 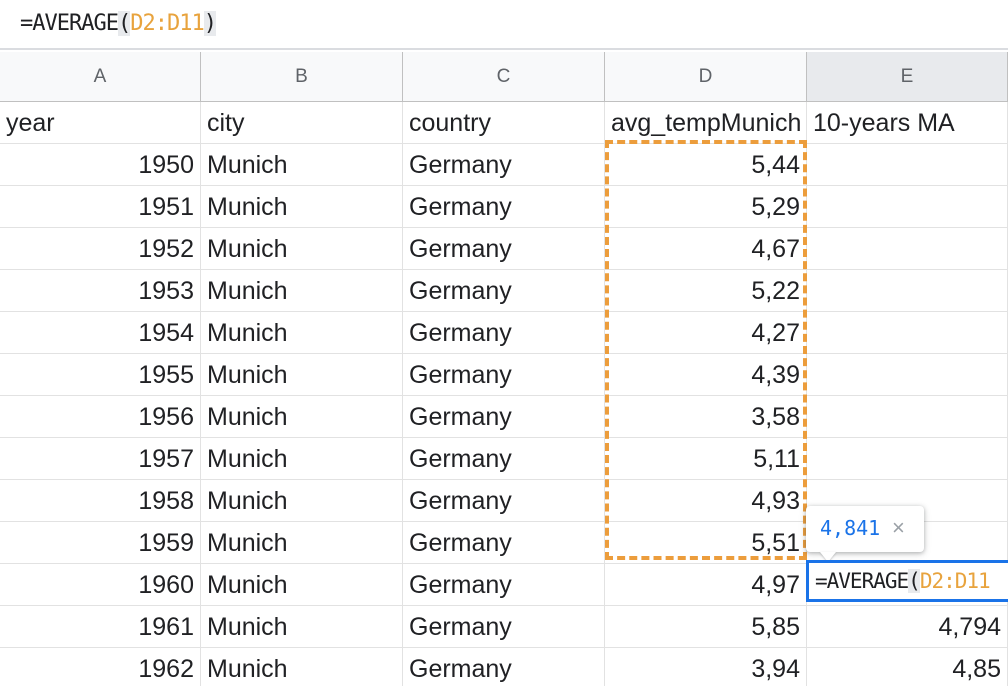 I want to click on cell-year: 1959, so click(x=100, y=543).